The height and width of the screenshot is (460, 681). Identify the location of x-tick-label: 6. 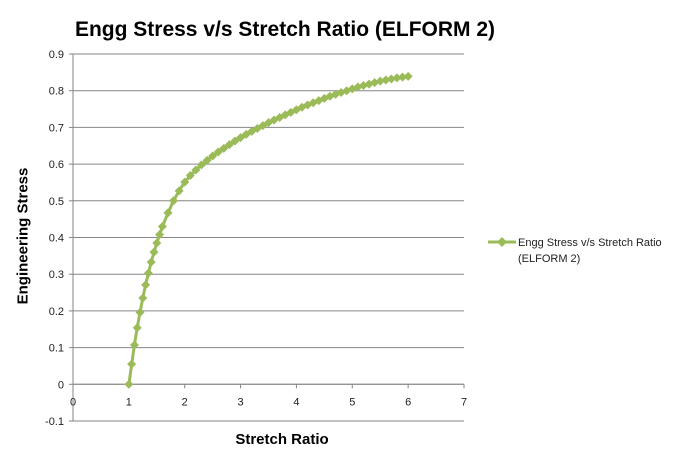
(408, 402).